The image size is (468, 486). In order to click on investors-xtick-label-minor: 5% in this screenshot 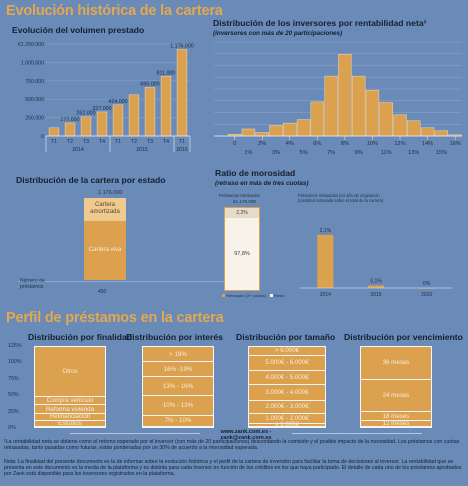, I will do `click(304, 153)`.